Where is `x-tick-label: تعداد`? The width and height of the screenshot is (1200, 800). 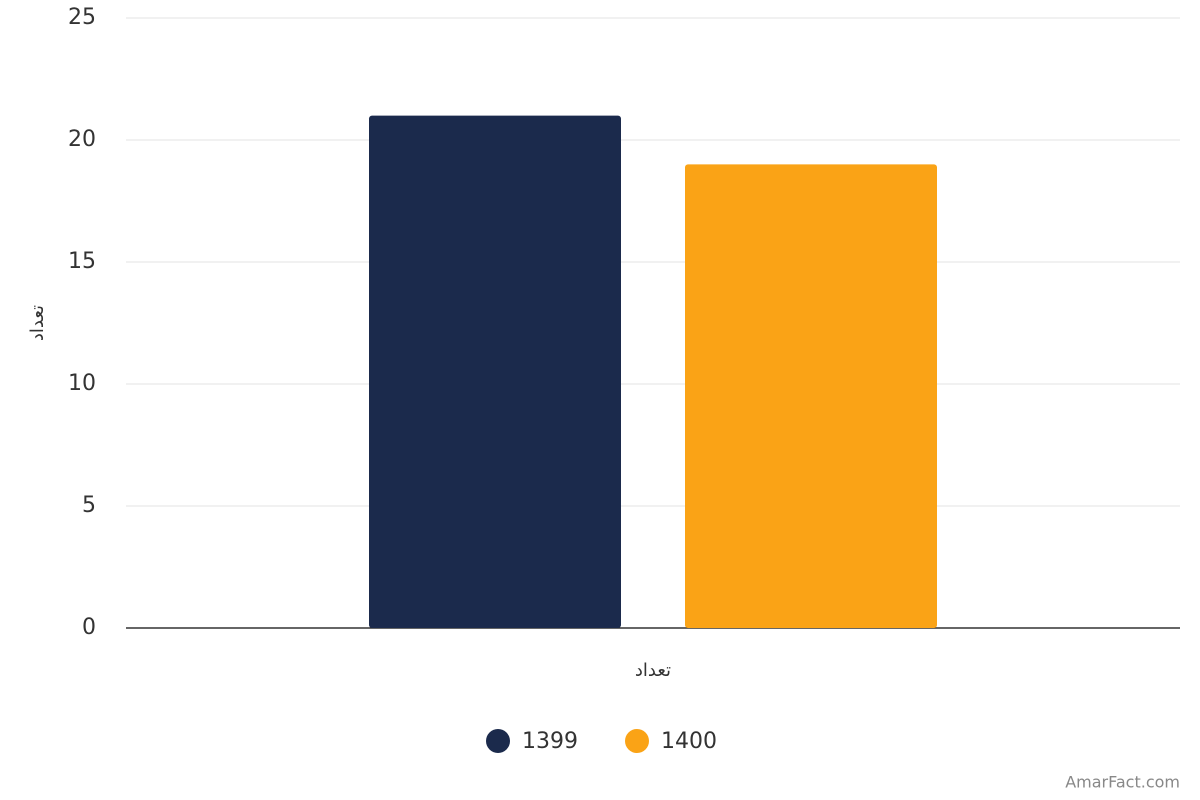 x-tick-label: تعداد is located at coordinates (653, 670).